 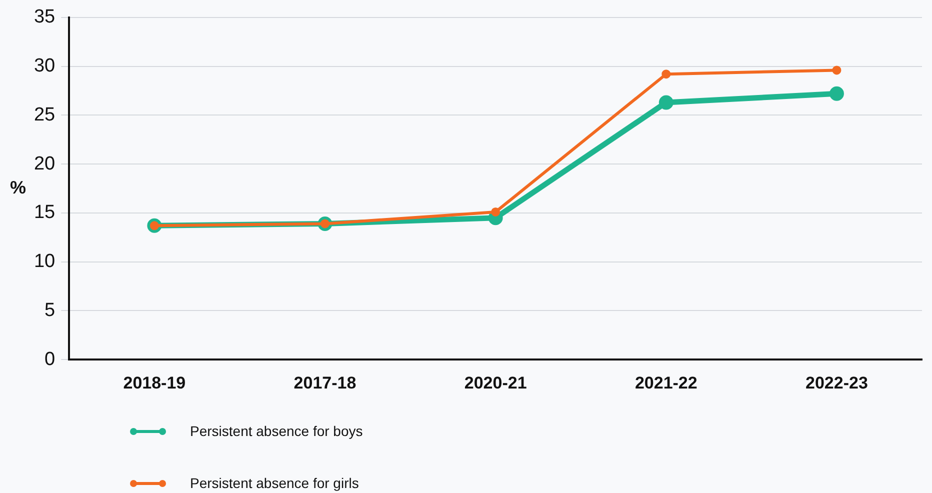 I want to click on y-tick-label: 5, so click(x=50, y=310).